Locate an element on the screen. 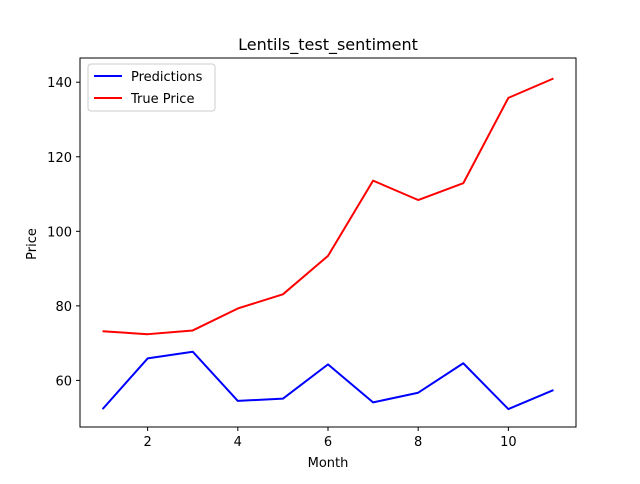 Image resolution: width=640 pixels, height=484 pixels. chart-title: Lentils_test_sentiment is located at coordinates (328, 45).